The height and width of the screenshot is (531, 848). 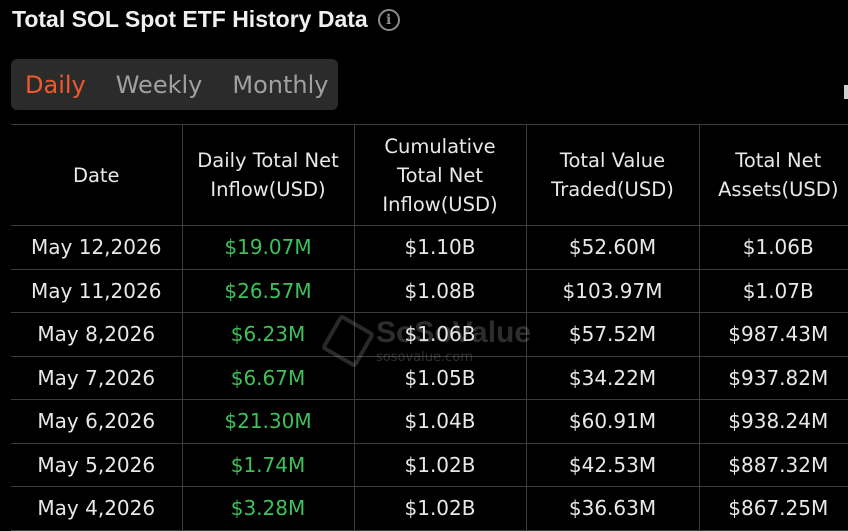 I want to click on table-row: May 6,2026 $21.30M $1.04B $60.91M $938.24M, so click(x=429, y=421).